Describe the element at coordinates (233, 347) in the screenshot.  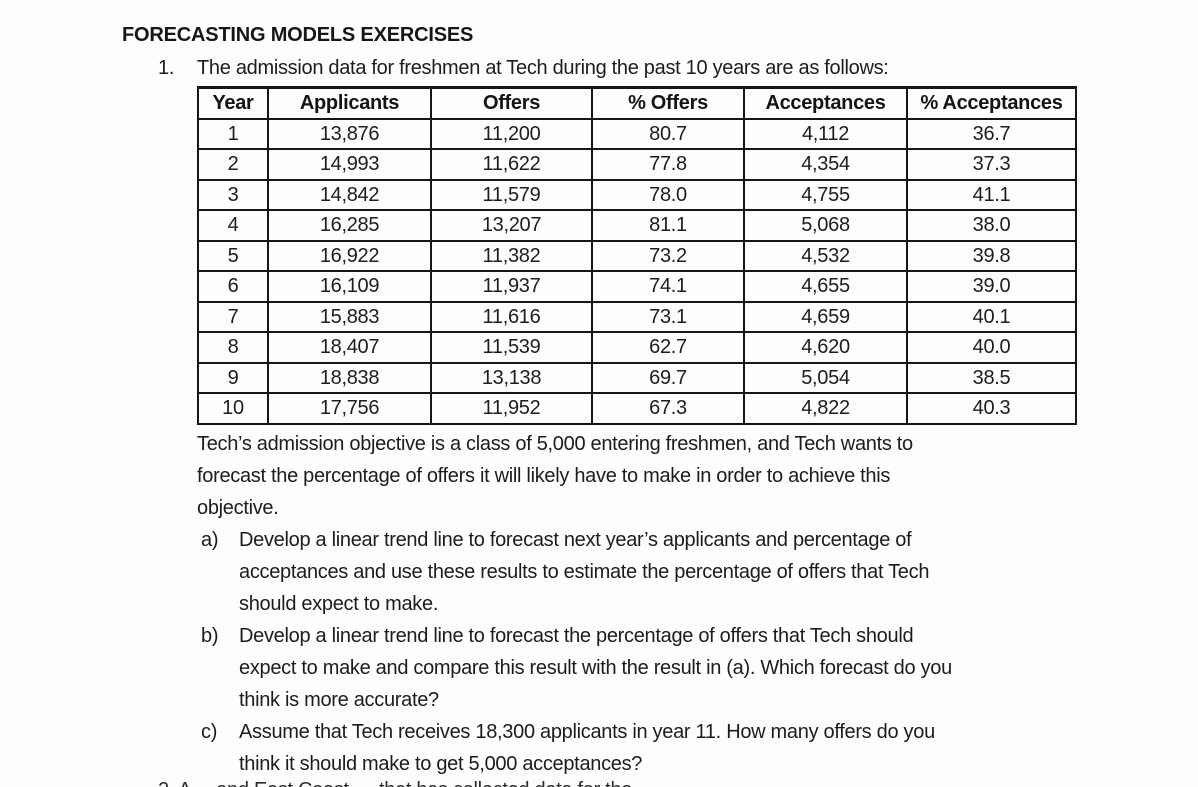
I see `table-cell: 8` at that location.